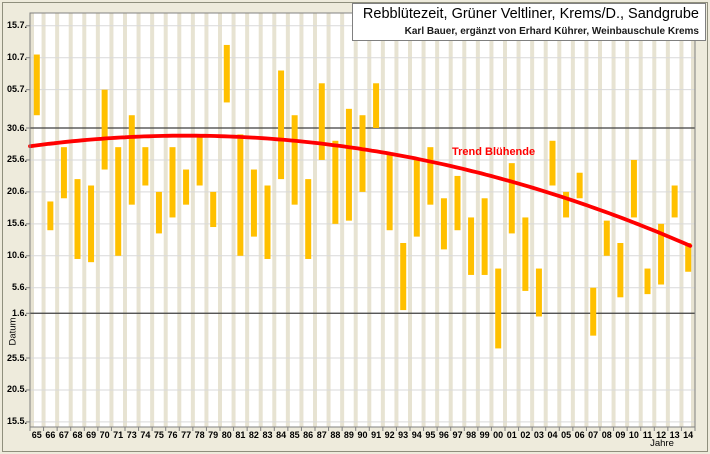 This screenshot has width=710, height=454. Describe the element at coordinates (674, 435) in the screenshot. I see `x-tick-label: 13` at that location.